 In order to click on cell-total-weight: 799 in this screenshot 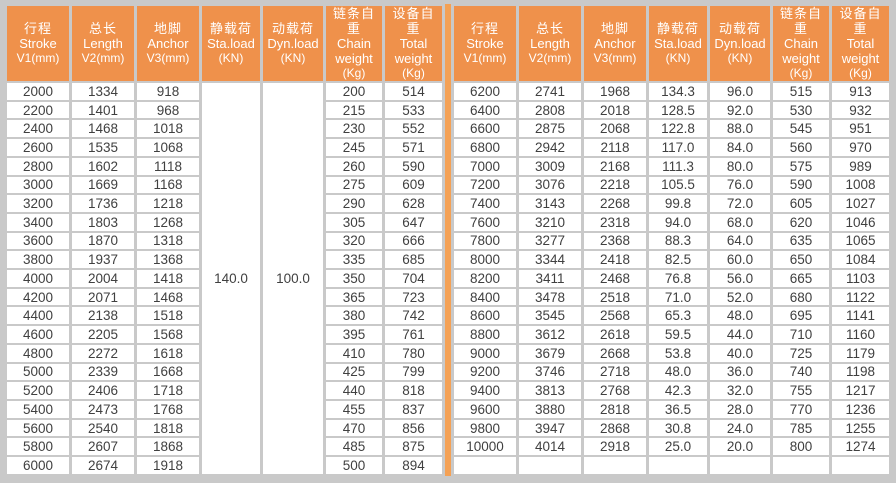, I will do `click(413, 372)`.